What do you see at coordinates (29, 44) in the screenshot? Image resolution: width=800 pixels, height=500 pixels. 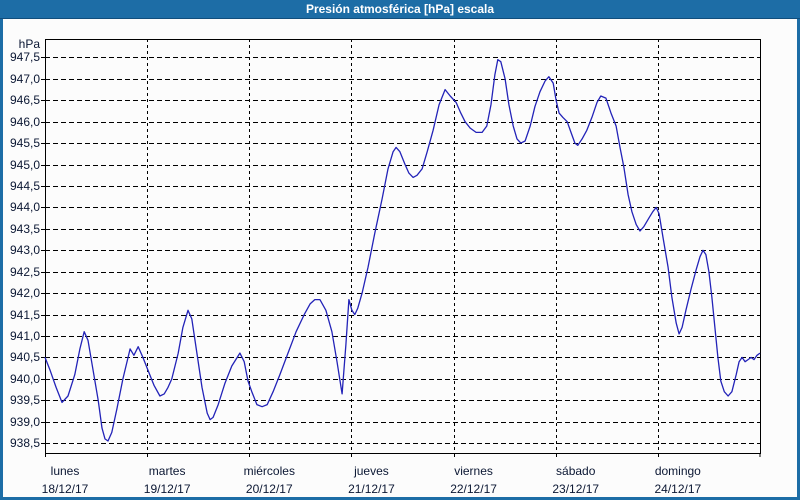 I see `y-axis-unit-label: hPa` at bounding box center [29, 44].